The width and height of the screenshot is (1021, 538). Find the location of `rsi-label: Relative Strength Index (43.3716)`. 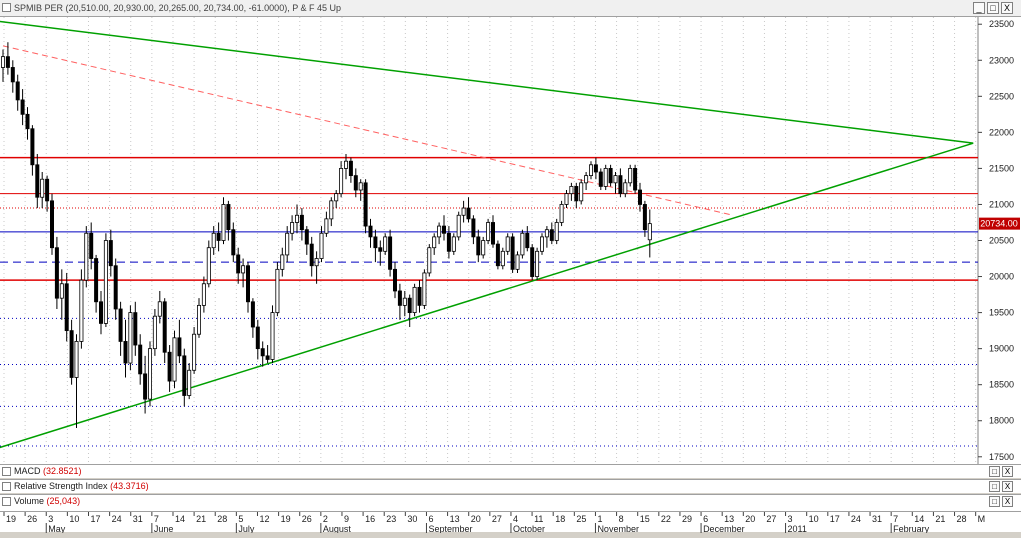

rsi-label: Relative Strength Index (43.3716) is located at coordinates (81, 486).